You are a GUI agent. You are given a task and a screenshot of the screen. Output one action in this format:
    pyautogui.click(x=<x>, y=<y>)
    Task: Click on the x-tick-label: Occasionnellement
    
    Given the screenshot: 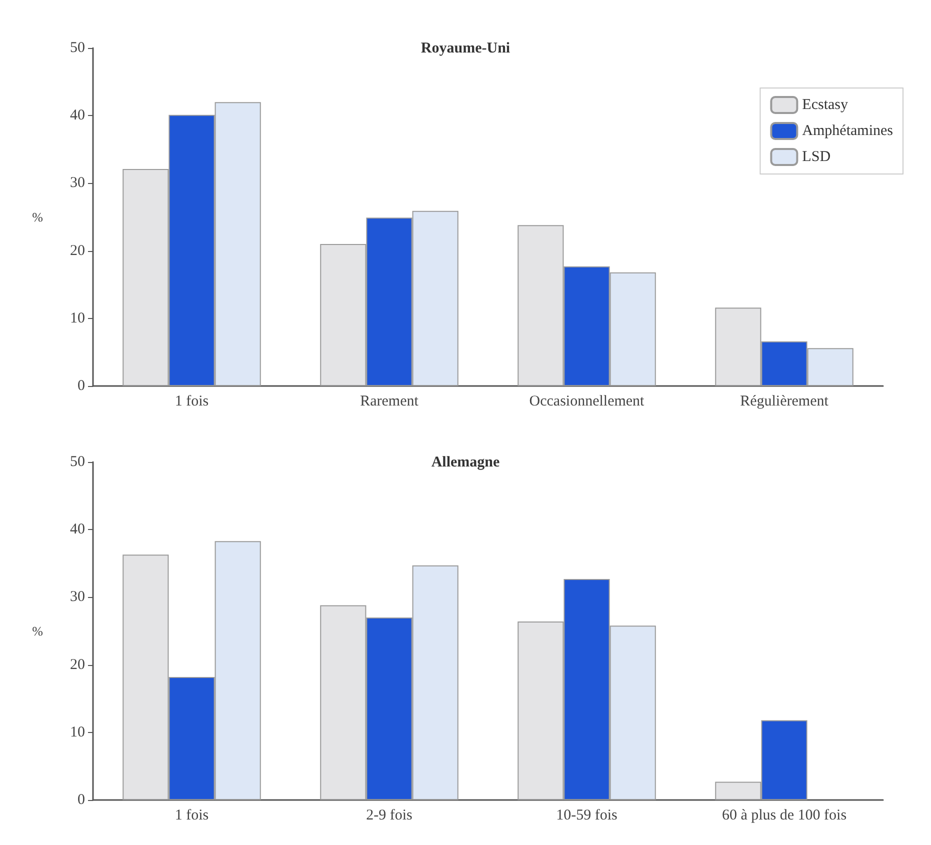 What is the action you would take?
    pyautogui.click(x=587, y=402)
    